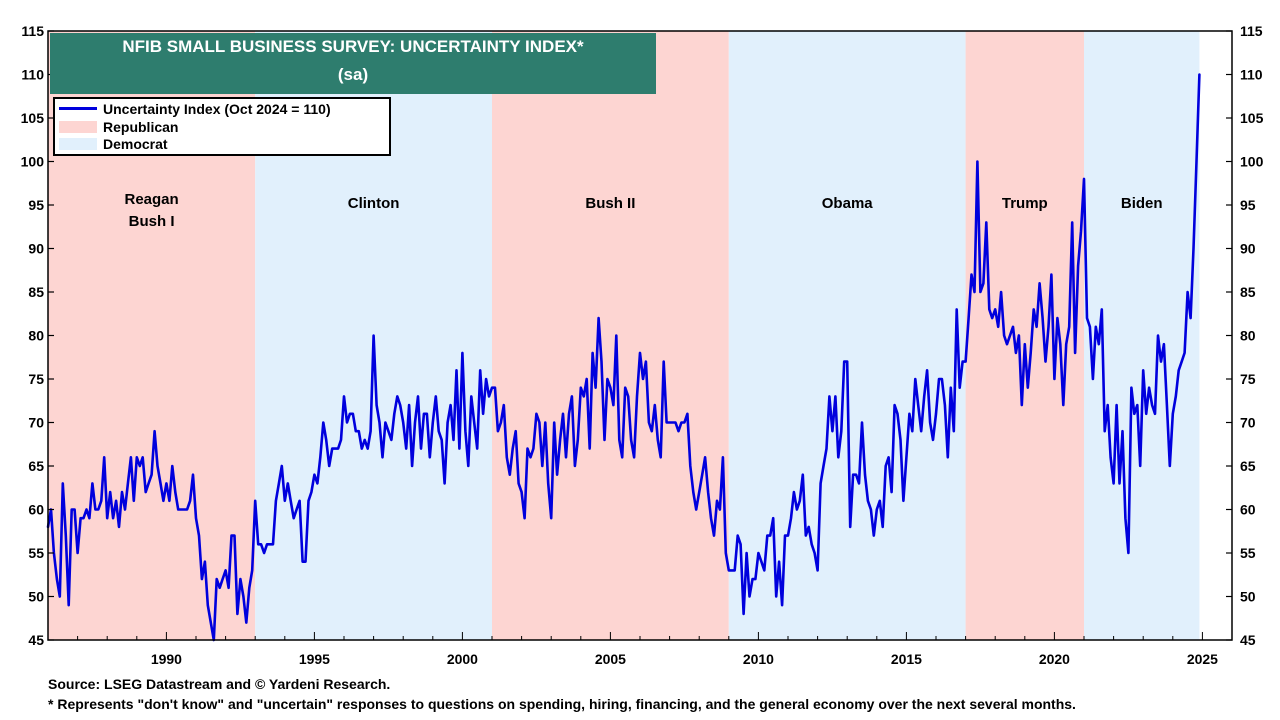  I want to click on y-tick-label-left: 70, so click(36, 423).